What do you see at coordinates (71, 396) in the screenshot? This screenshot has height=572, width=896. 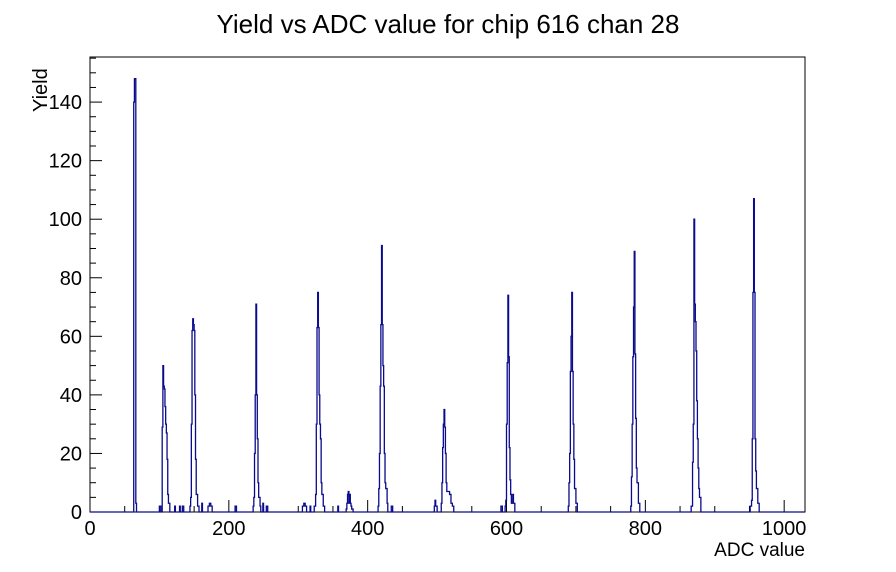 I see `y-tick-label: 40` at bounding box center [71, 396].